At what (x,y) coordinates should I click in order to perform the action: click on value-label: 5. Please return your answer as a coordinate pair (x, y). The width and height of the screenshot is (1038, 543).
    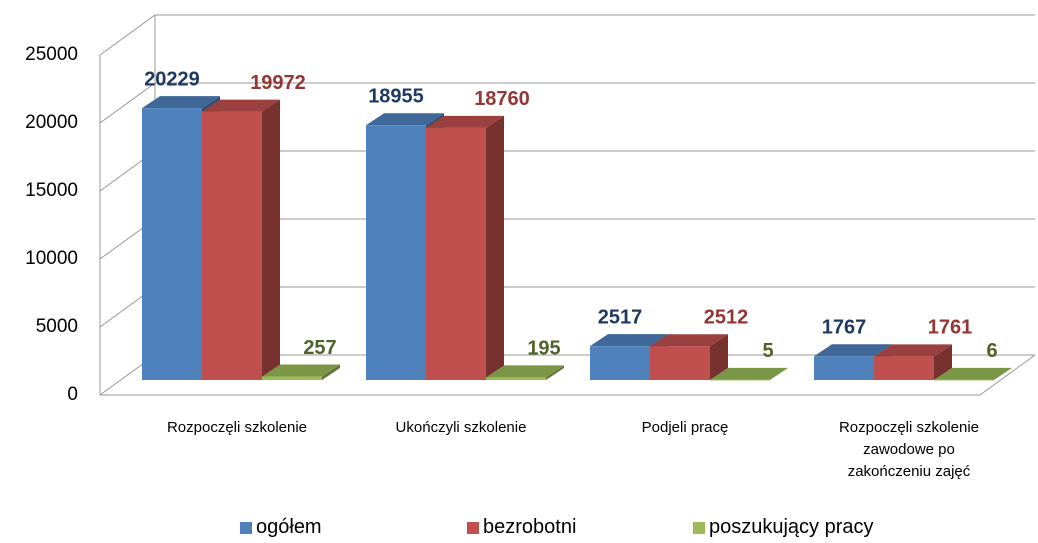
    Looking at the image, I should click on (767, 351).